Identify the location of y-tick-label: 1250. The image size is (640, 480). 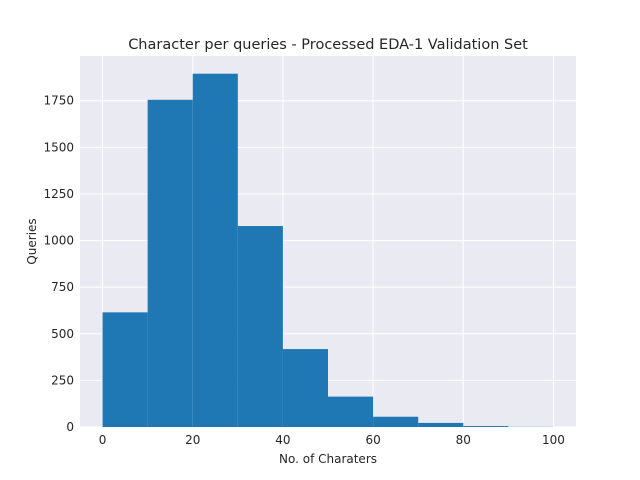
(58, 194).